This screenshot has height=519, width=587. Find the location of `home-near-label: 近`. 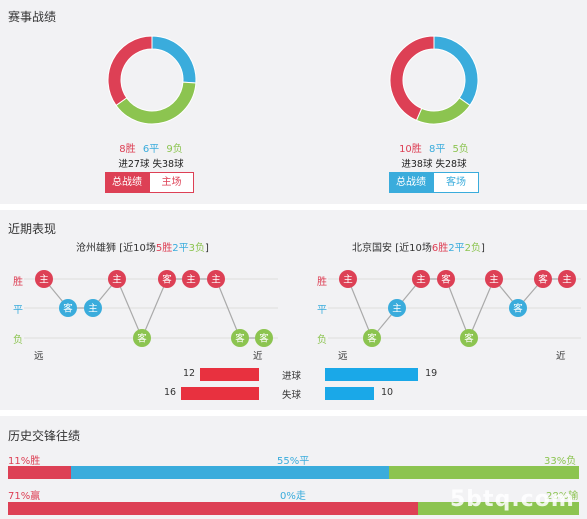

home-near-label: 近 is located at coordinates (258, 356).